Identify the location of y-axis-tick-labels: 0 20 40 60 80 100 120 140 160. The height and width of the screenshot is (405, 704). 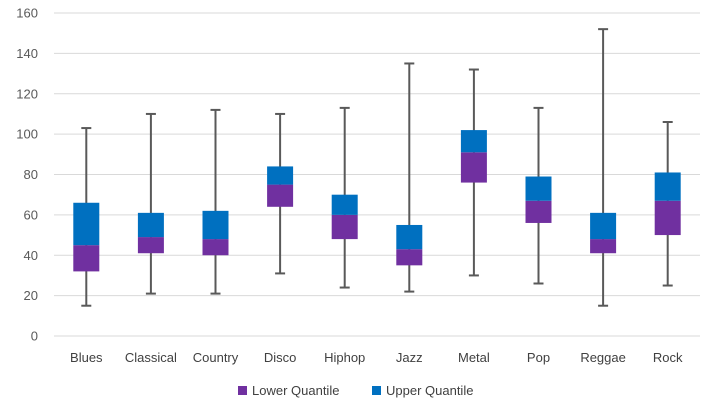
(27, 175).